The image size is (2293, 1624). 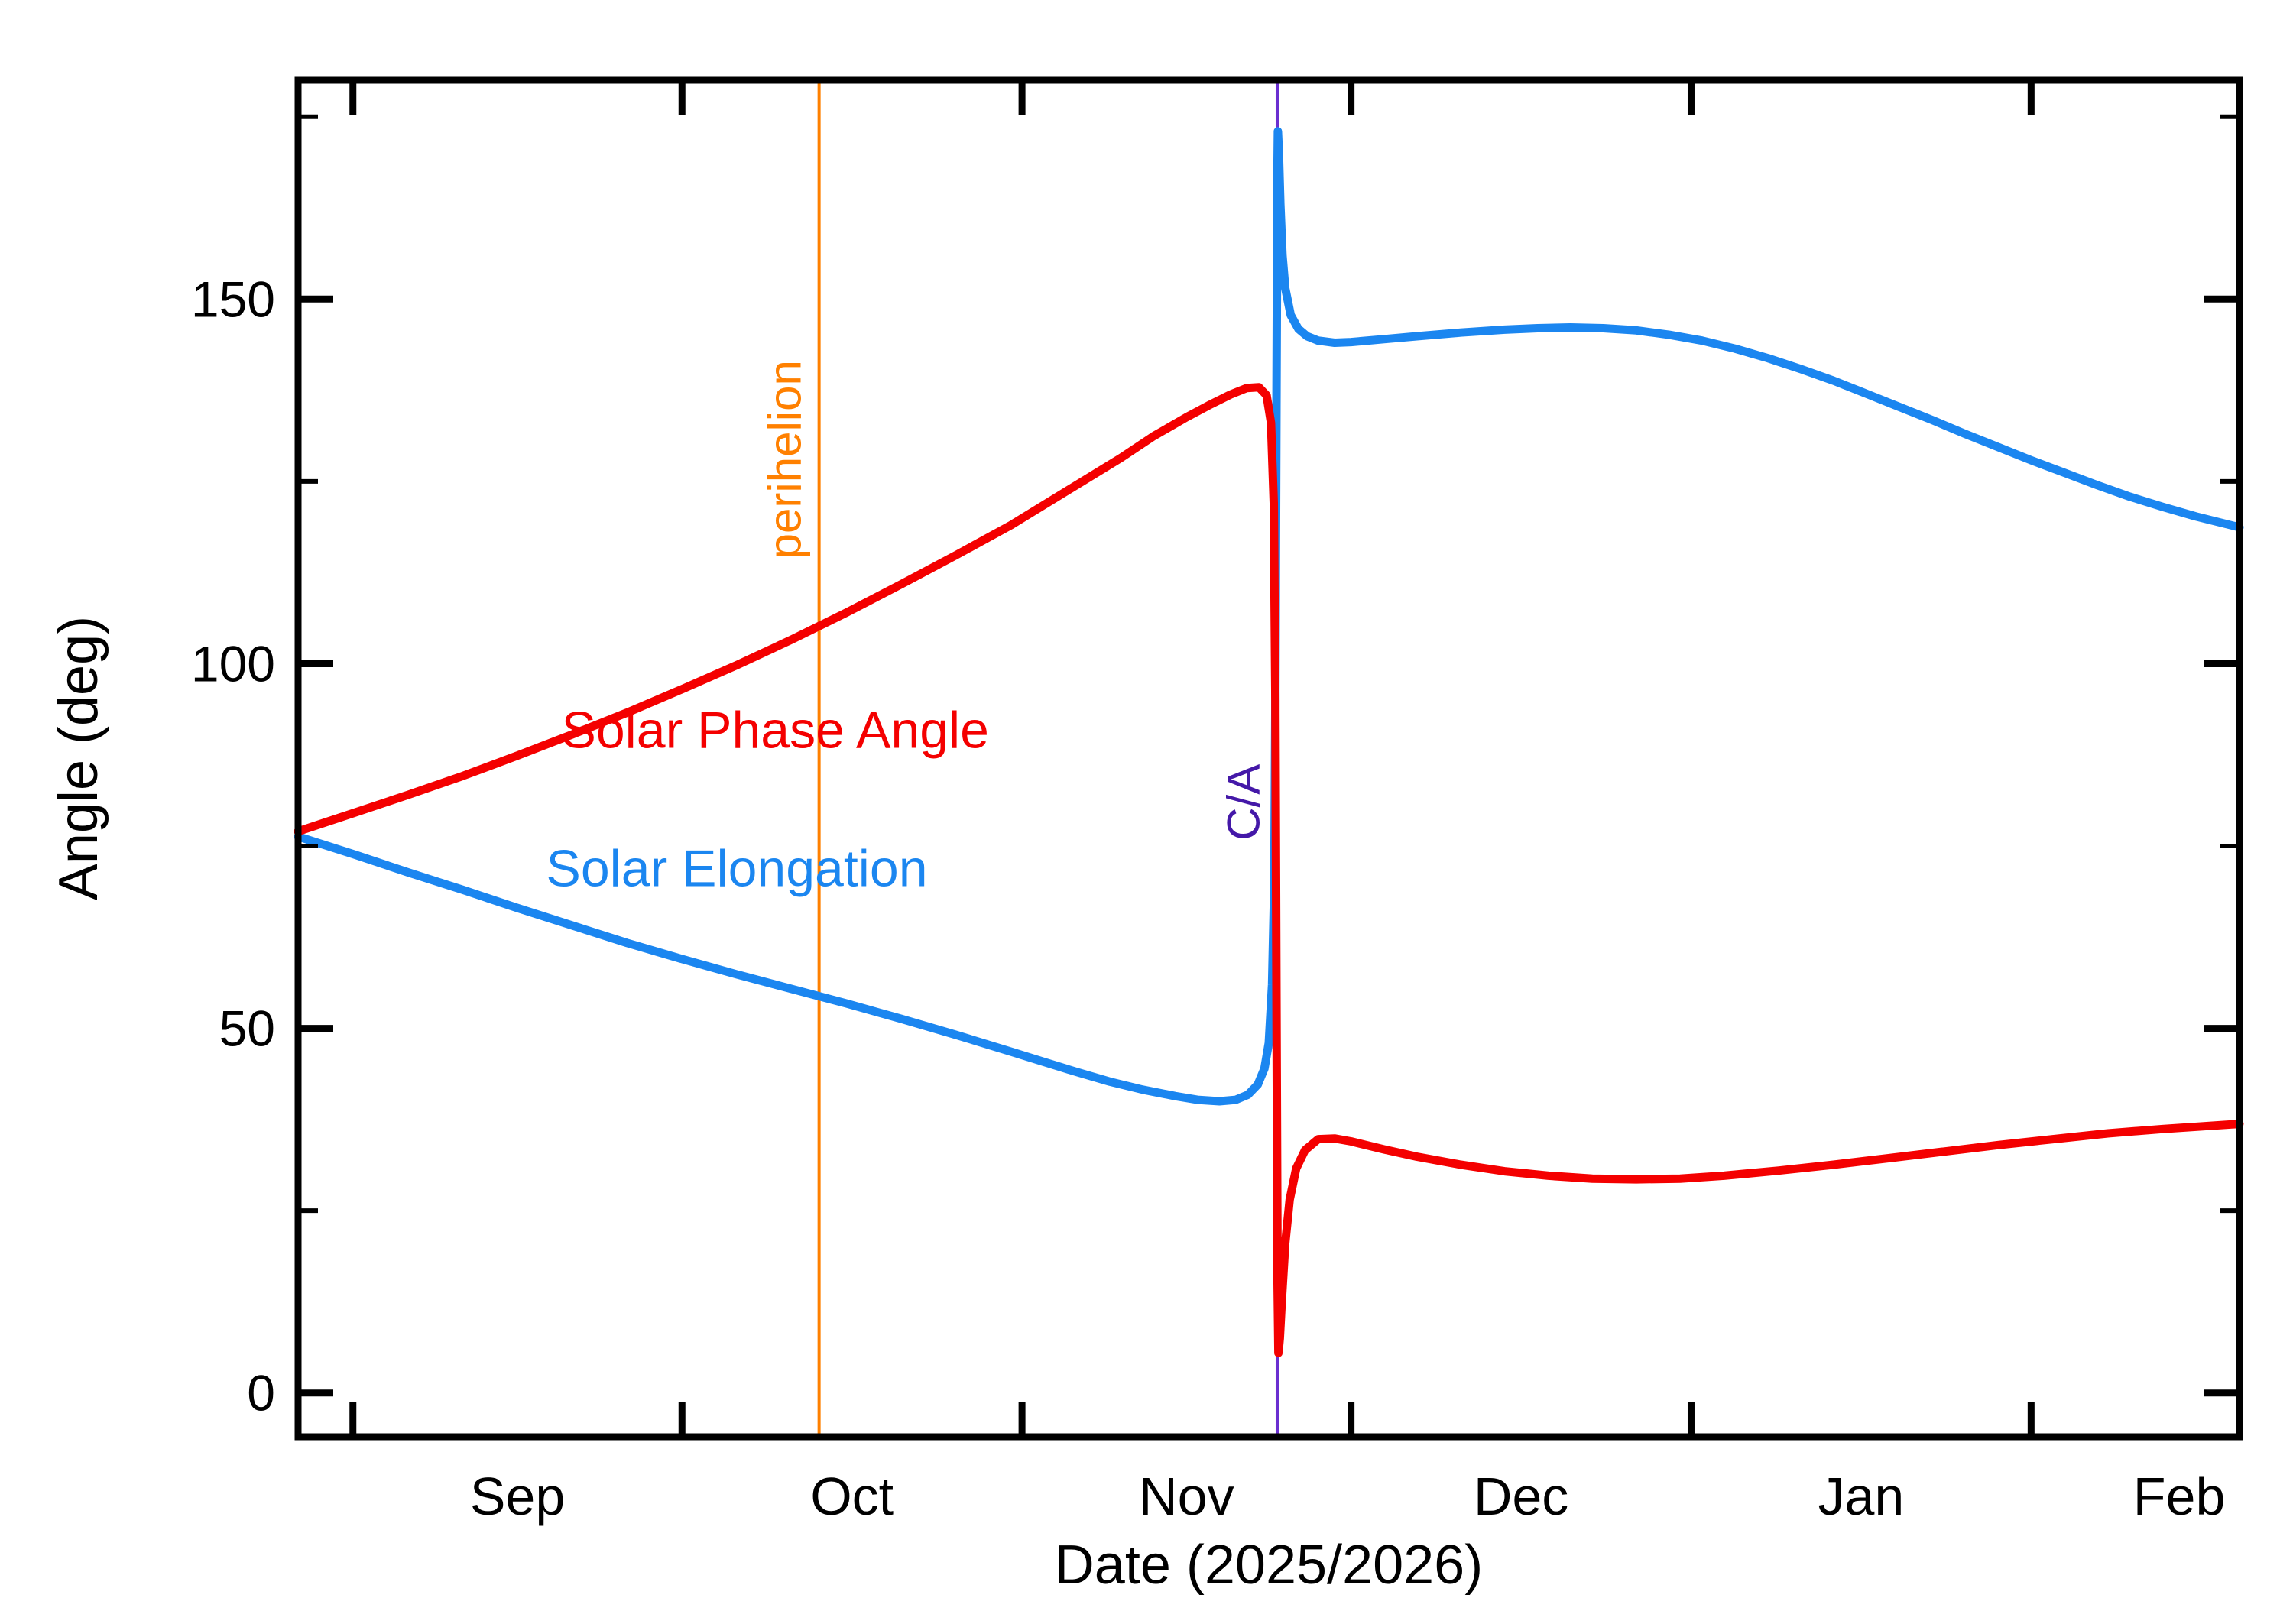 I want to click on x-tick-label-nov: Nov, so click(x=1187, y=1496).